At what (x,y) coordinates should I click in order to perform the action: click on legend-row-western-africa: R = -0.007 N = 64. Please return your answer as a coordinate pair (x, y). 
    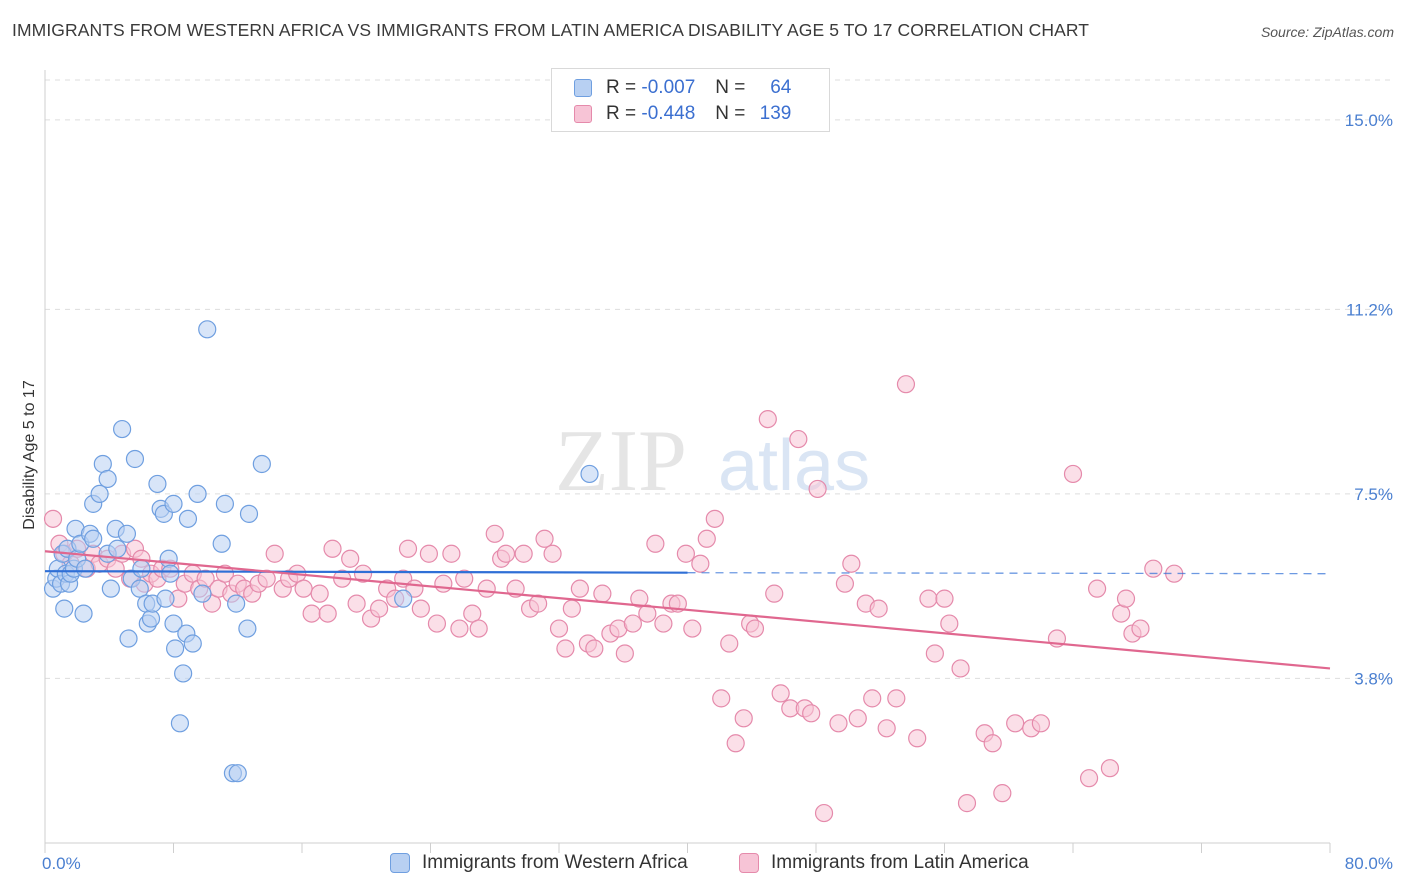
    Looking at the image, I should click on (682, 88).